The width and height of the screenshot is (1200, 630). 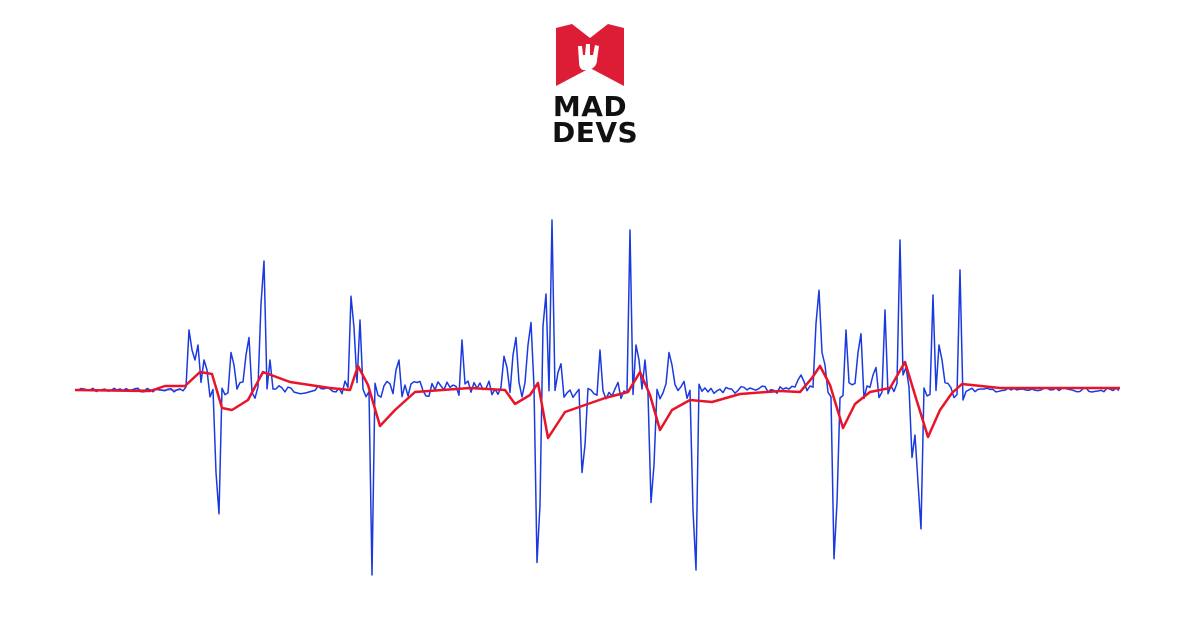 I want to click on logo-wordmark: MAD DEVS, so click(x=595, y=119).